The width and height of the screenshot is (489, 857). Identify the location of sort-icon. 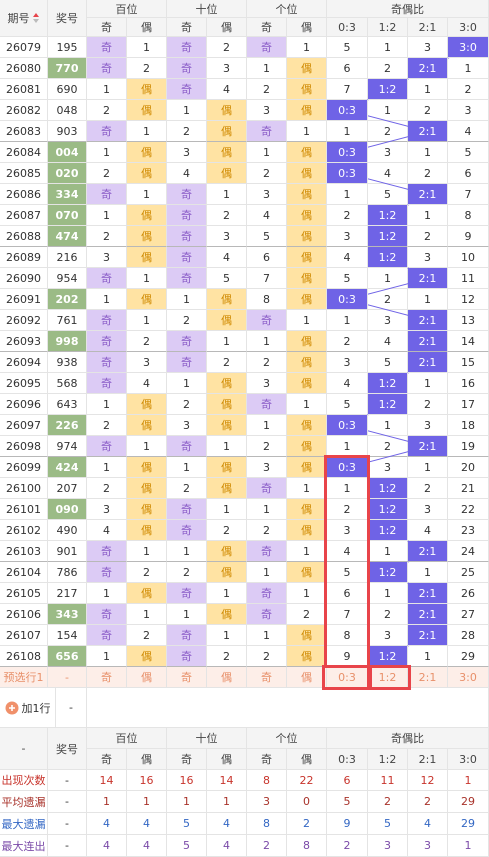
(36, 18).